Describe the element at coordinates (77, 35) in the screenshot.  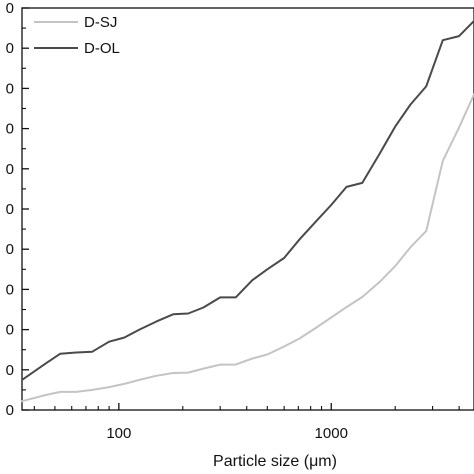
I see `legend: D-SJ D-OL` at that location.